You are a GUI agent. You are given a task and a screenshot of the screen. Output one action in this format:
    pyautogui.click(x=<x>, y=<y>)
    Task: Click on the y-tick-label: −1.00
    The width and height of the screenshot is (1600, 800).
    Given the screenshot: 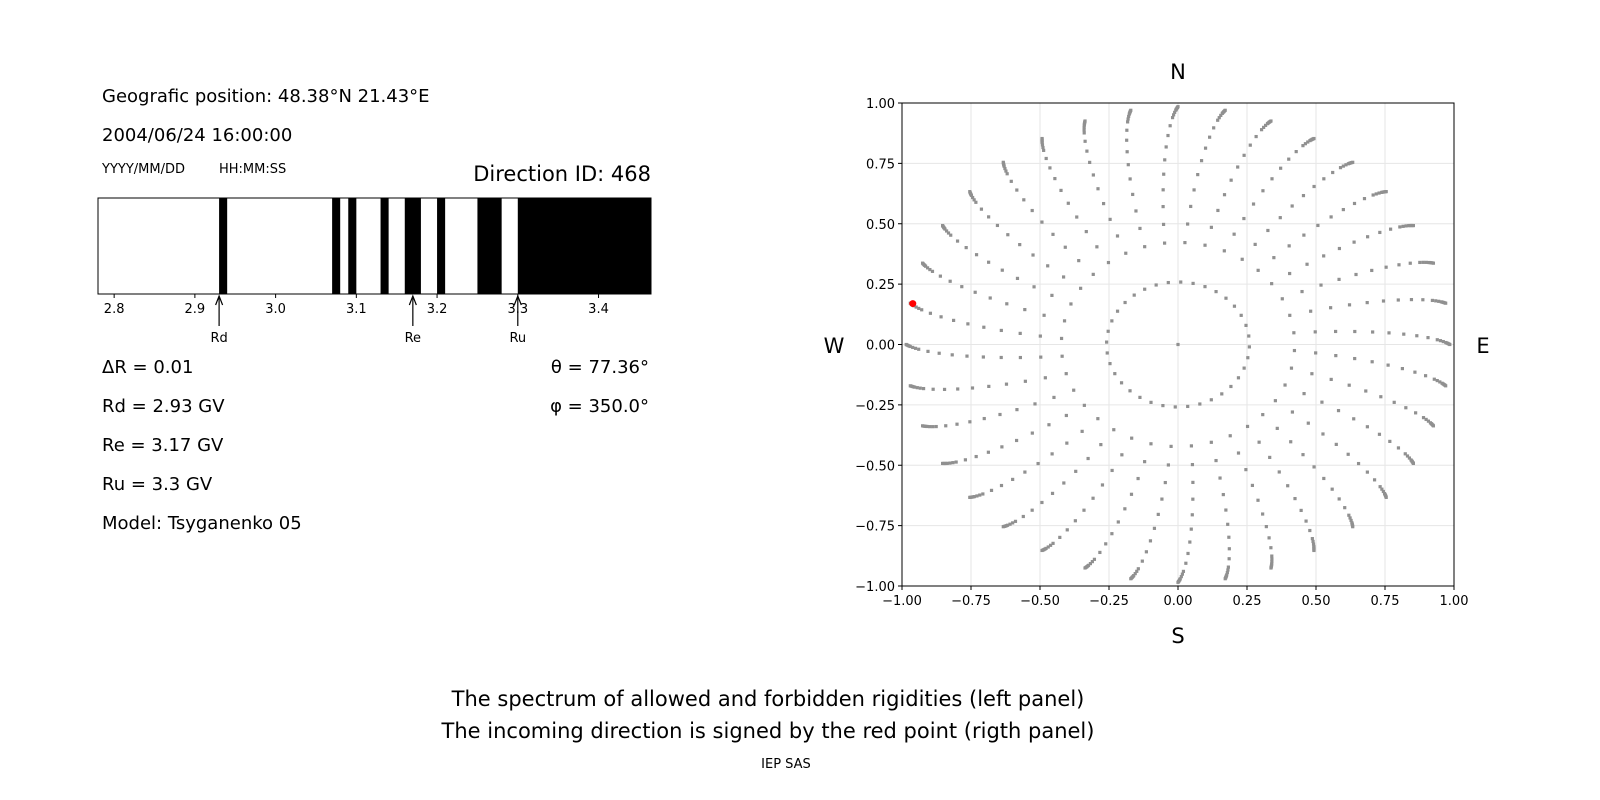 What is the action you would take?
    pyautogui.click(x=875, y=587)
    